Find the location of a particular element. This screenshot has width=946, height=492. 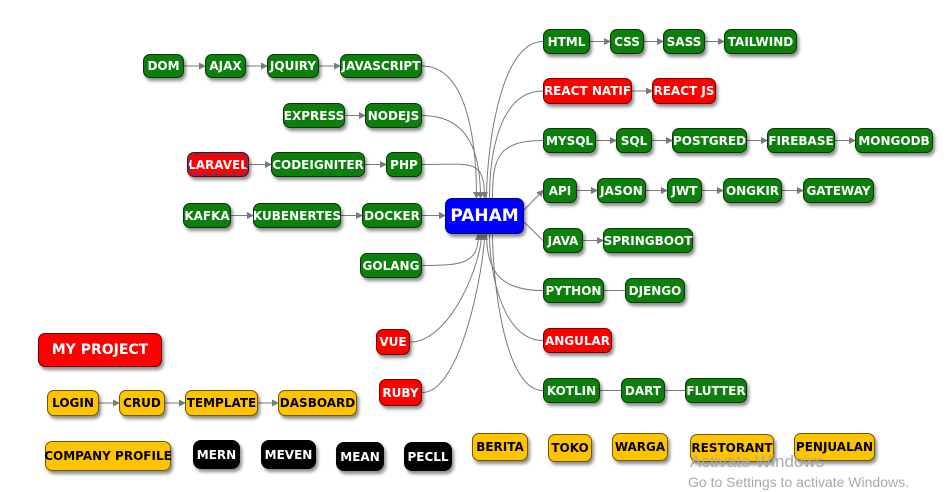

node-paham: PAHAM is located at coordinates (484, 216).